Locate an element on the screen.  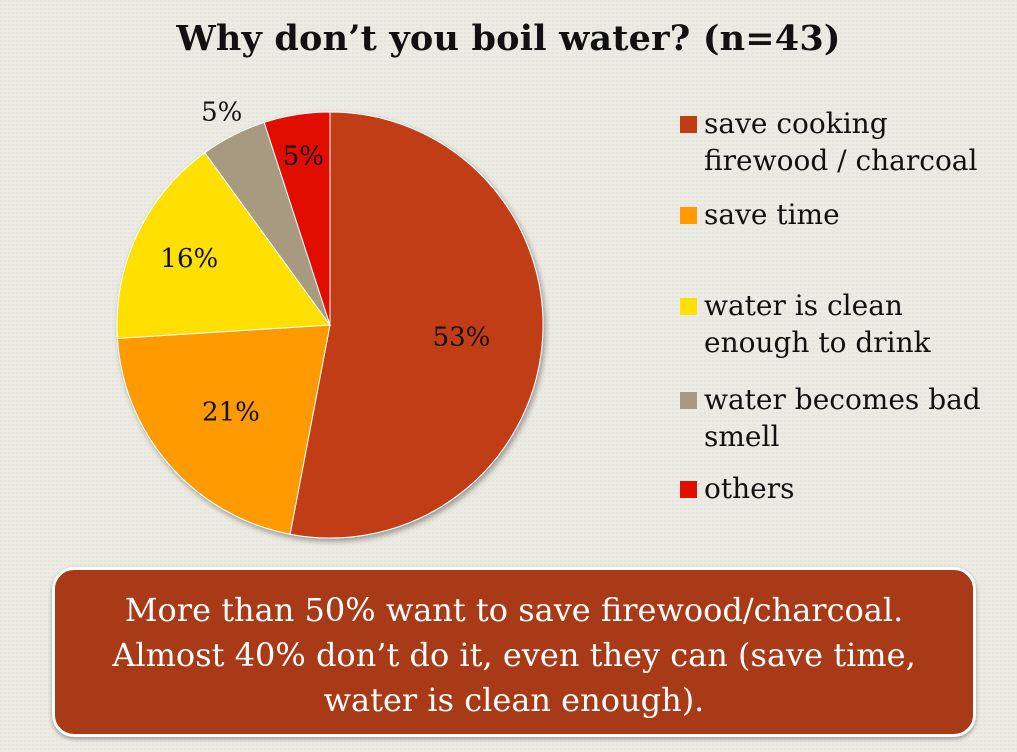
legend-item: water becomes bad smell is located at coordinates (830, 418).